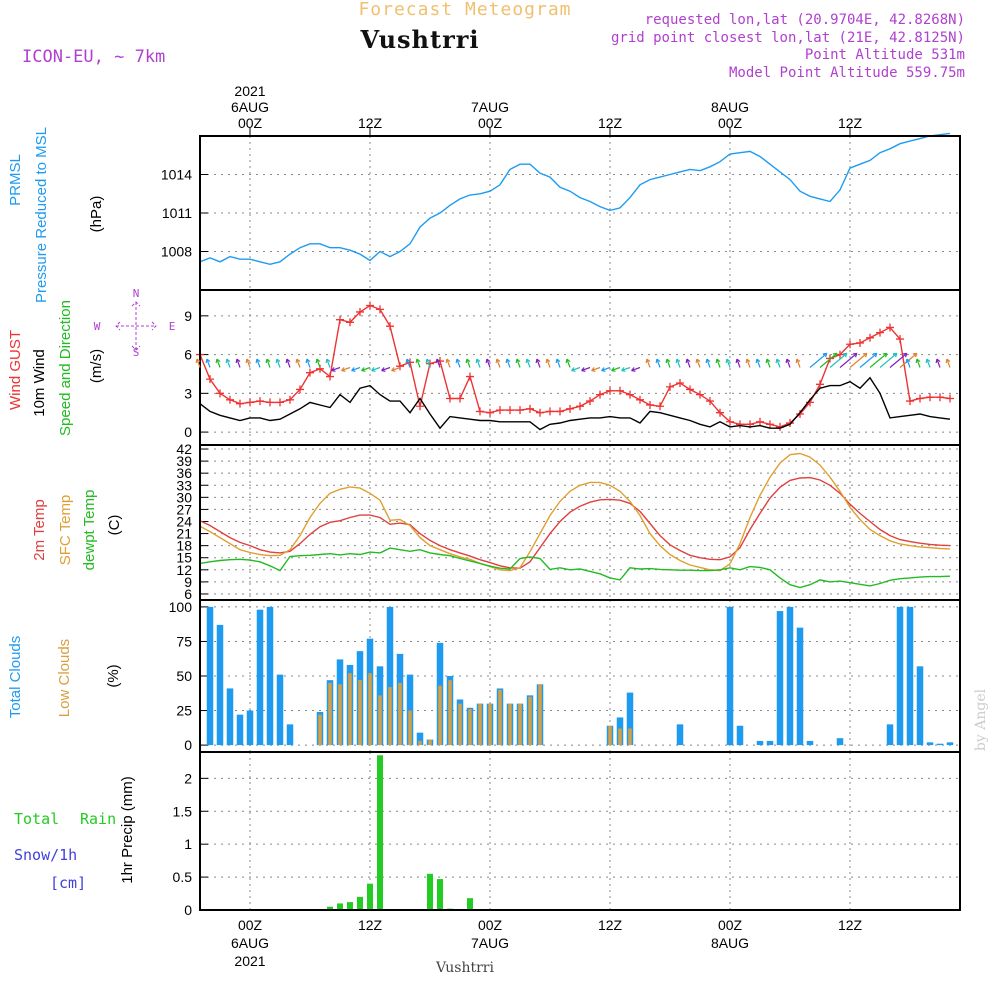 The image size is (1000, 1000). Describe the element at coordinates (730, 107) in the screenshot. I see `time-label-top: 8AUG` at that location.